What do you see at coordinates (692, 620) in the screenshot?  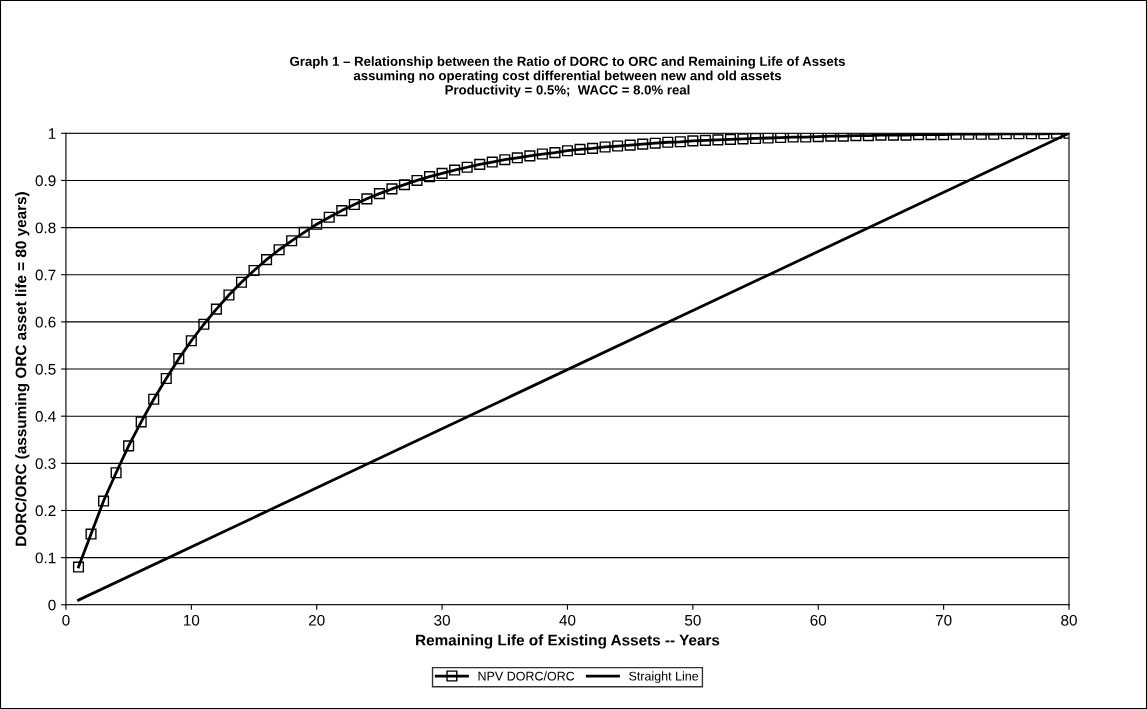 I see `x-tick-label: 50` at bounding box center [692, 620].